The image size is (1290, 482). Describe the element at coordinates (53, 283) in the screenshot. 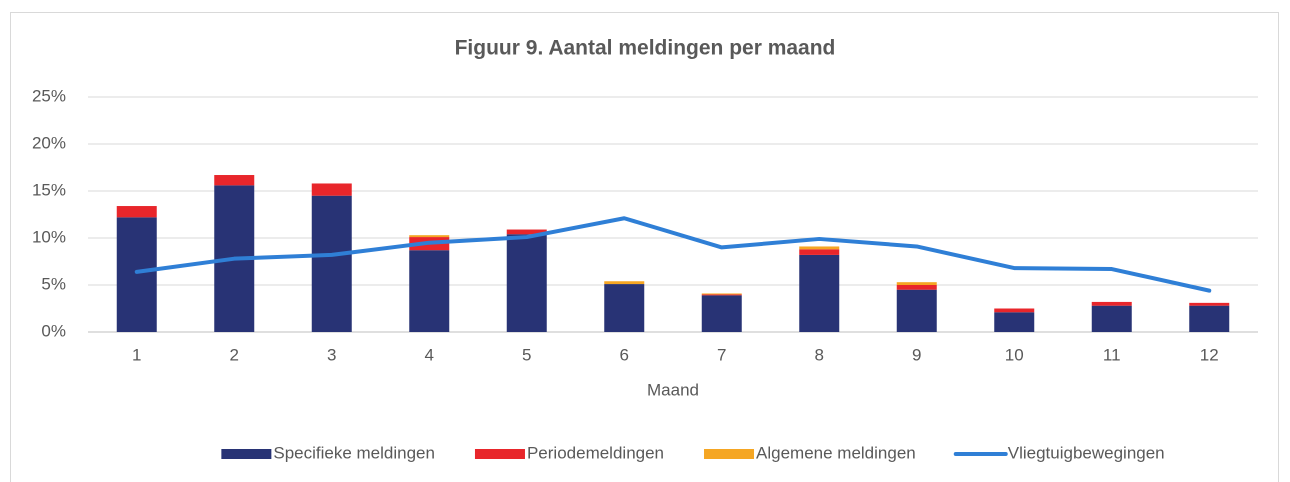

I see `y-tick-label: 5%` at that location.